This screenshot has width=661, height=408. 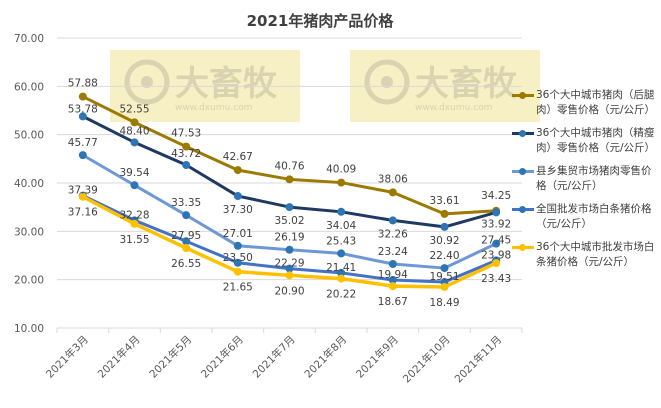 I want to click on legend-item: 全国批发市场白条猪价格（元/公斤）, so click(x=585, y=217).